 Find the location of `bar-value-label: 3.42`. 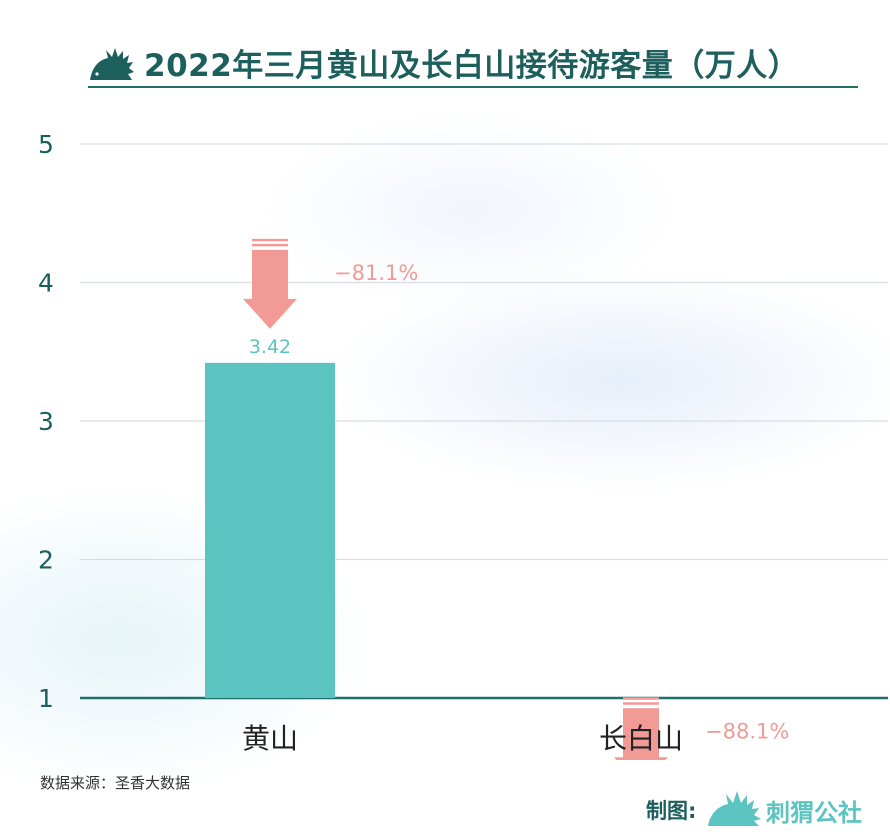

bar-value-label: 3.42 is located at coordinates (270, 347).